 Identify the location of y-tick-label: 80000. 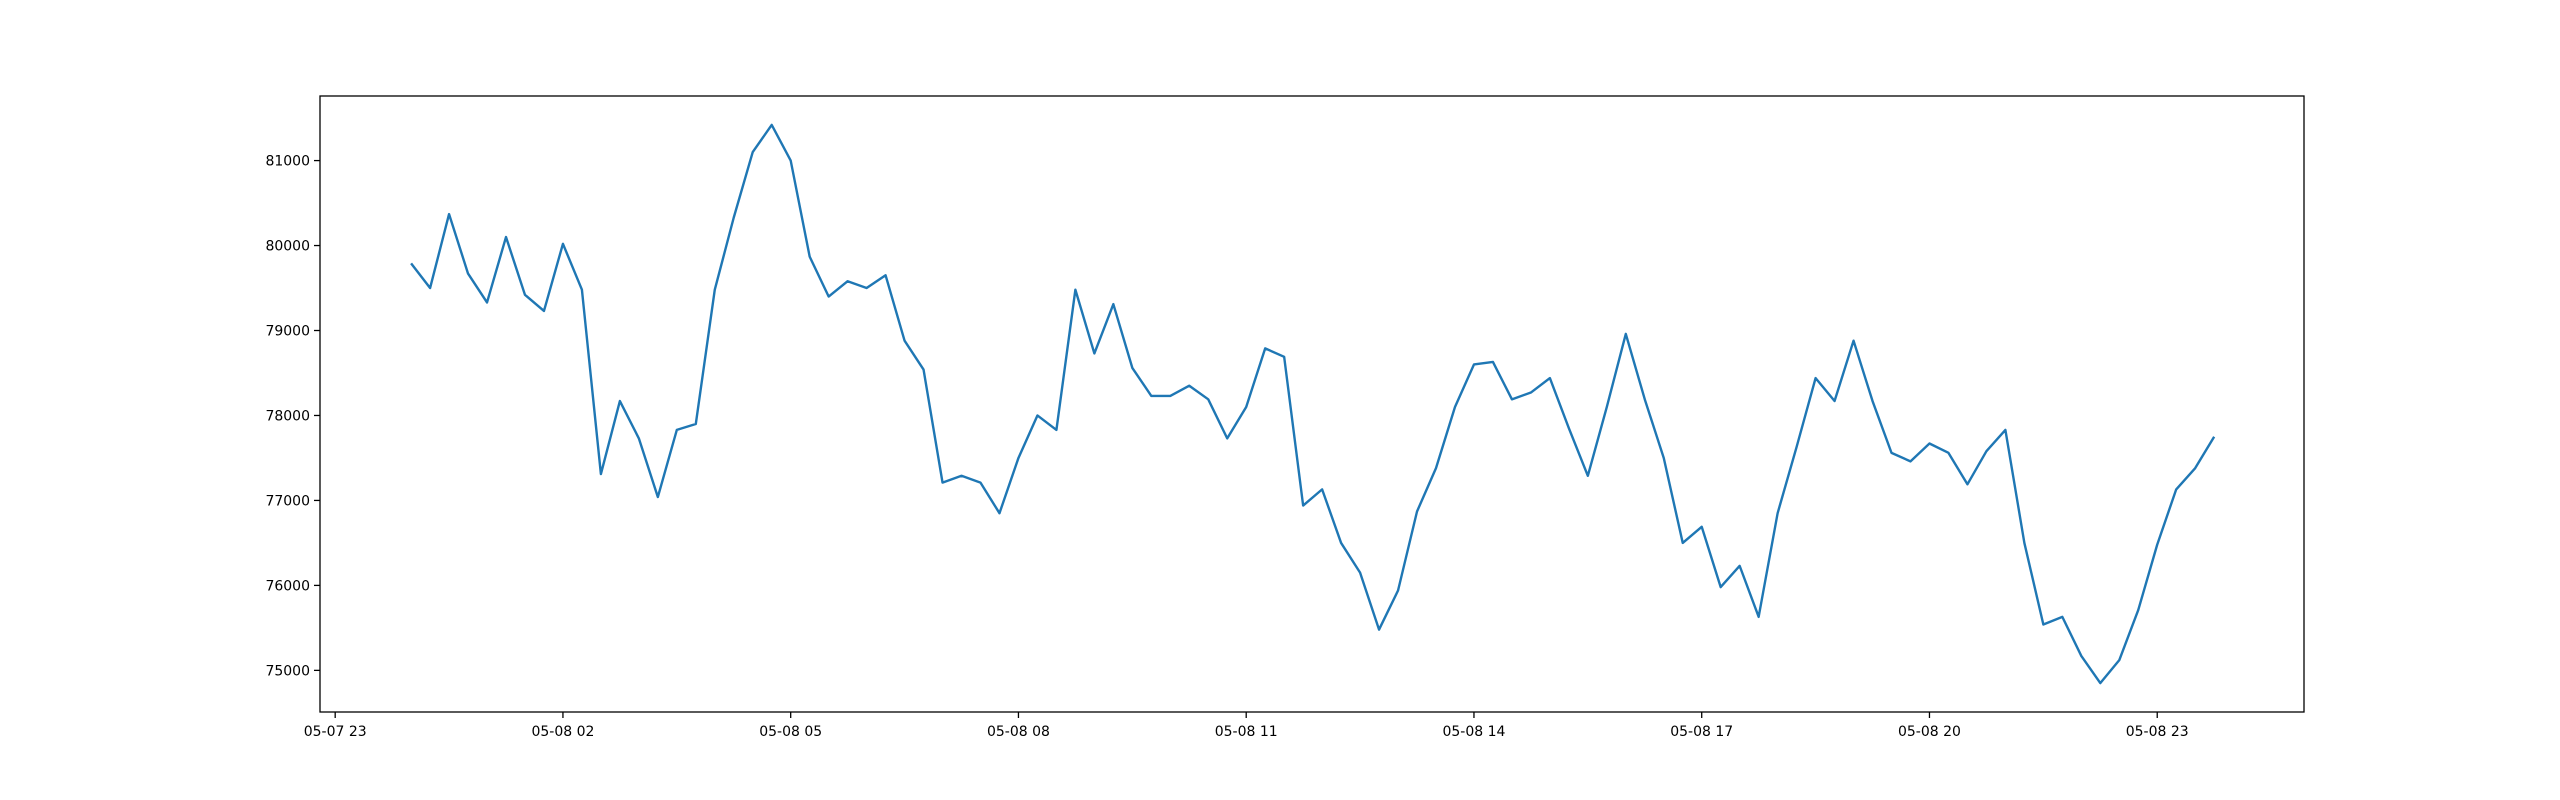
(287, 247).